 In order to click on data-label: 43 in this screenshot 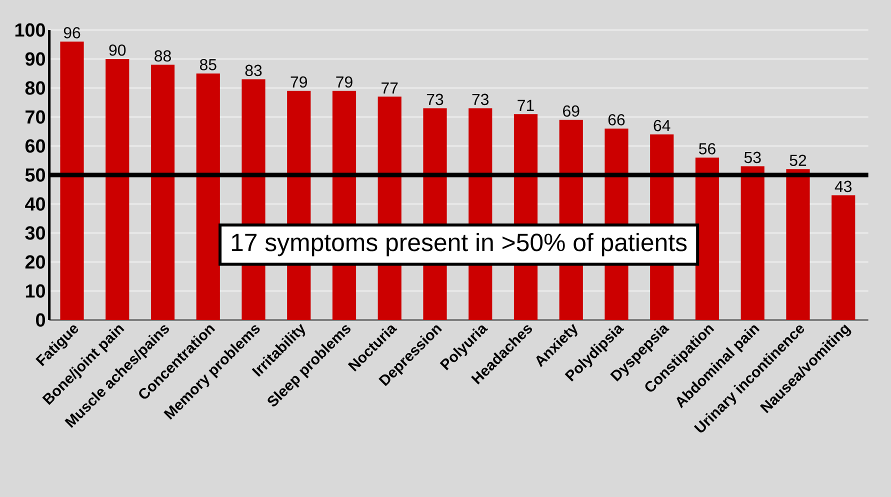, I will do `click(843, 186)`.